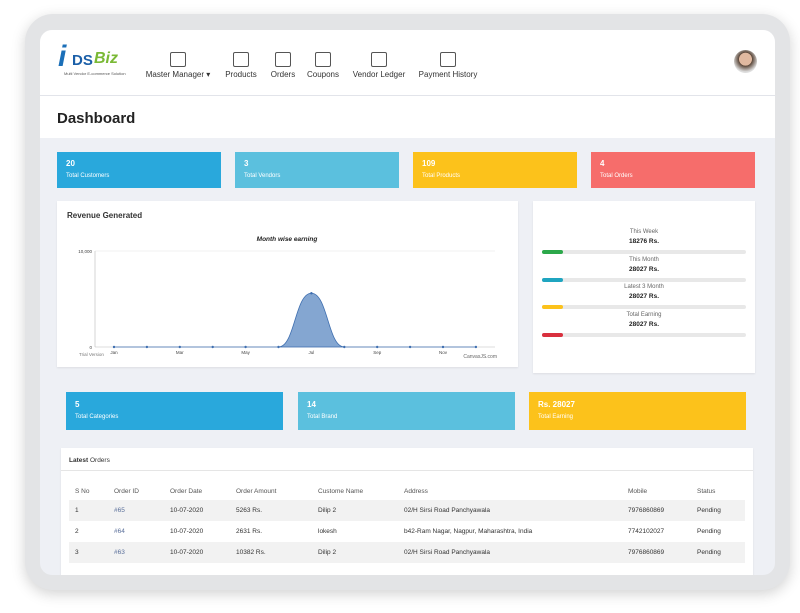 Image resolution: width=800 pixels, height=613 pixels. I want to click on table-cell: 5263 Rs., so click(249, 510).